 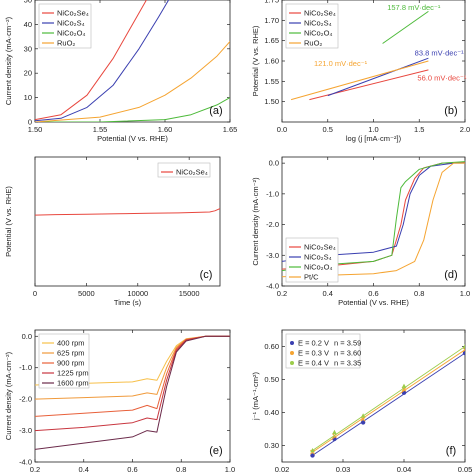 I want to click on y-axis-label: Potential (V vs. RHE), so click(x=255, y=60).